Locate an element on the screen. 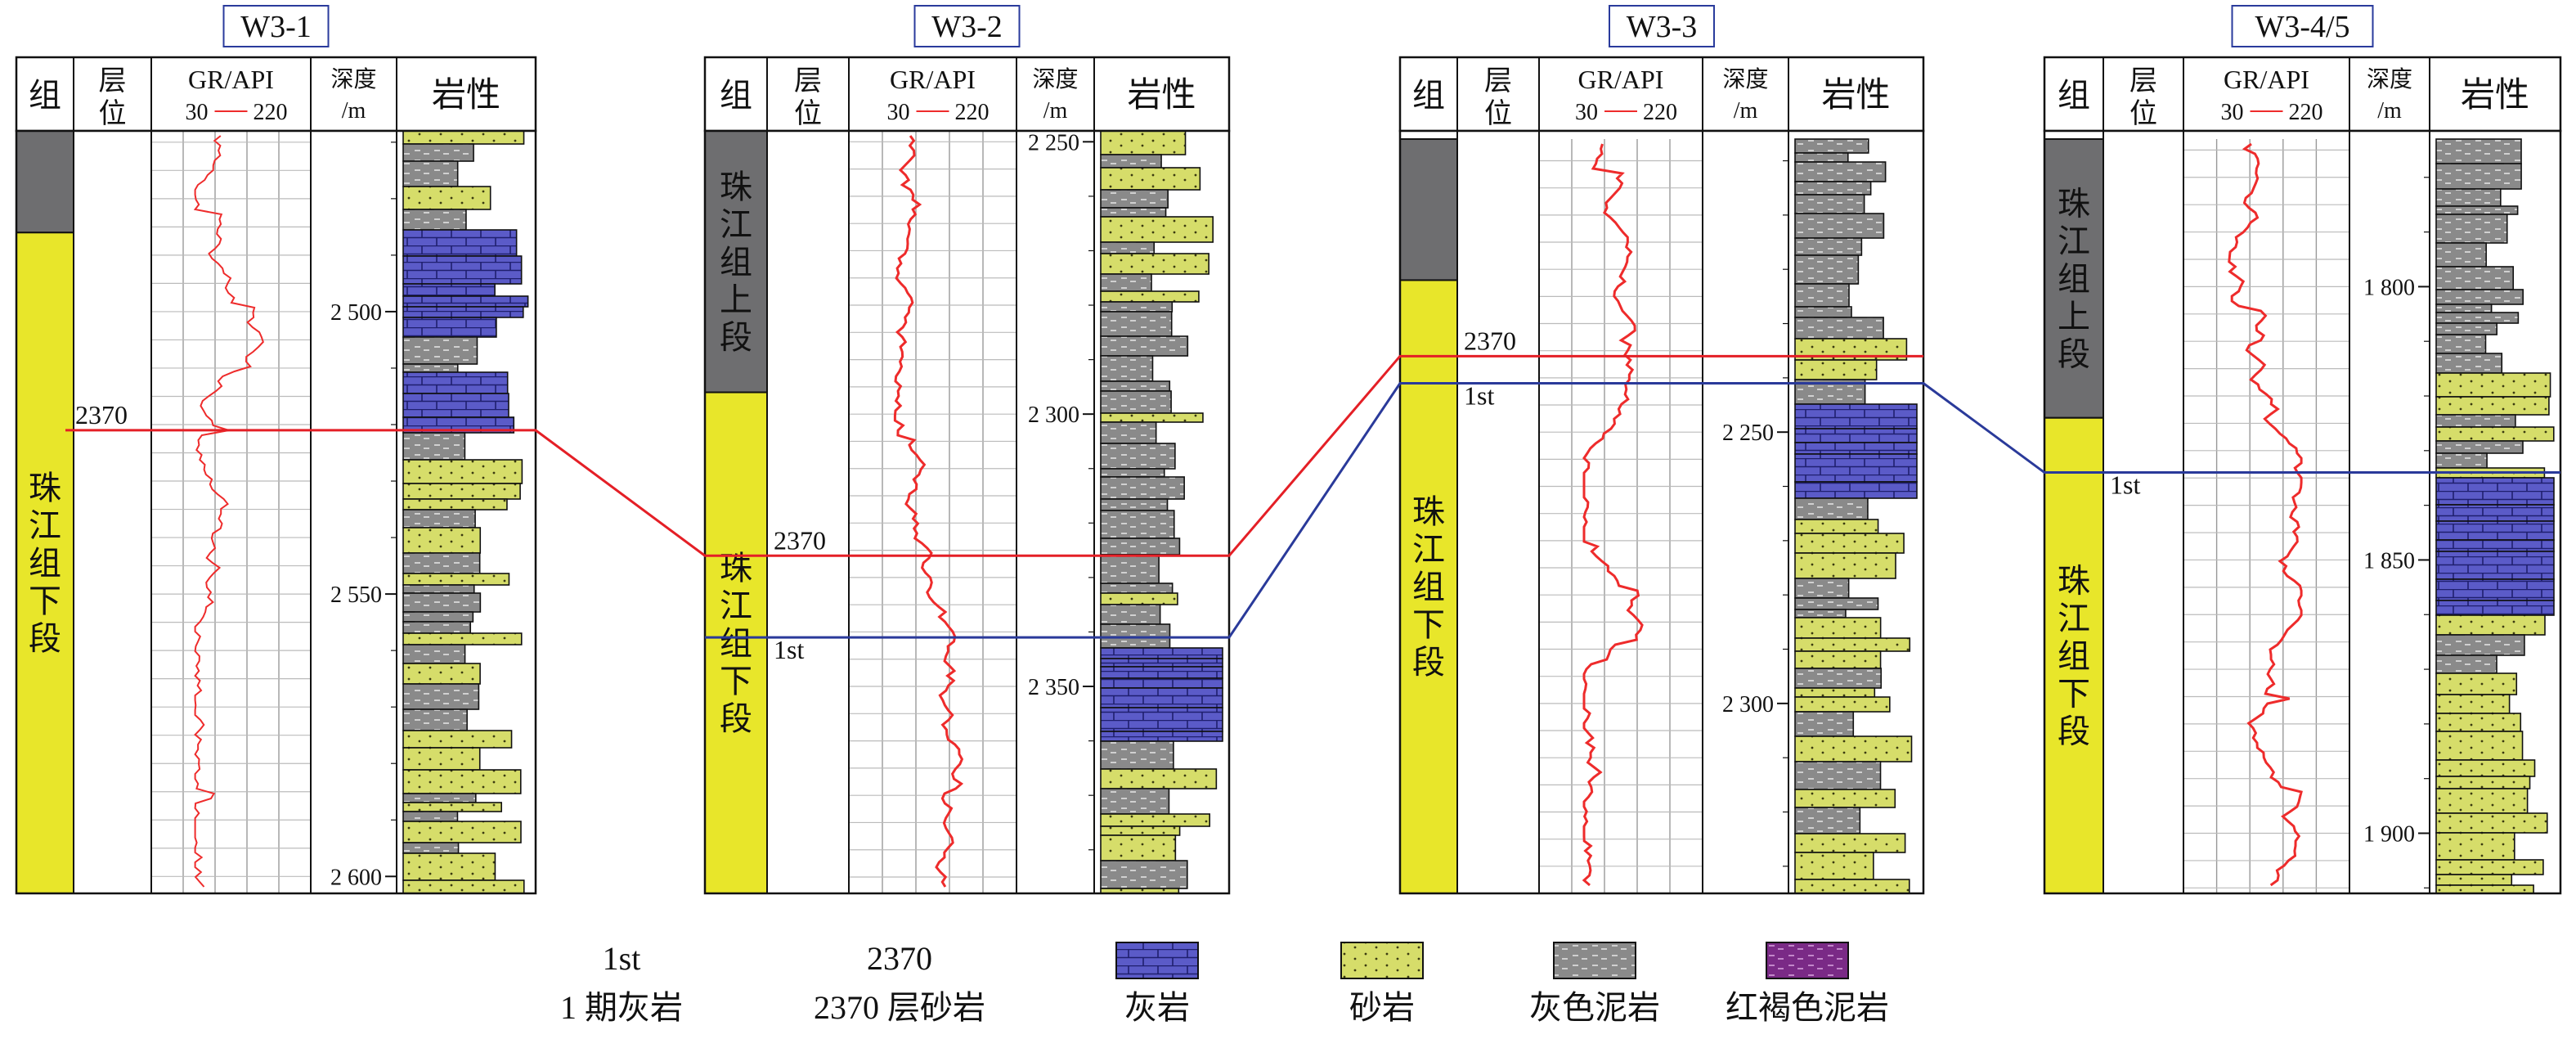 This screenshot has width=2576, height=1039. legend-item-5: 灰色泥岩 is located at coordinates (1595, 984).